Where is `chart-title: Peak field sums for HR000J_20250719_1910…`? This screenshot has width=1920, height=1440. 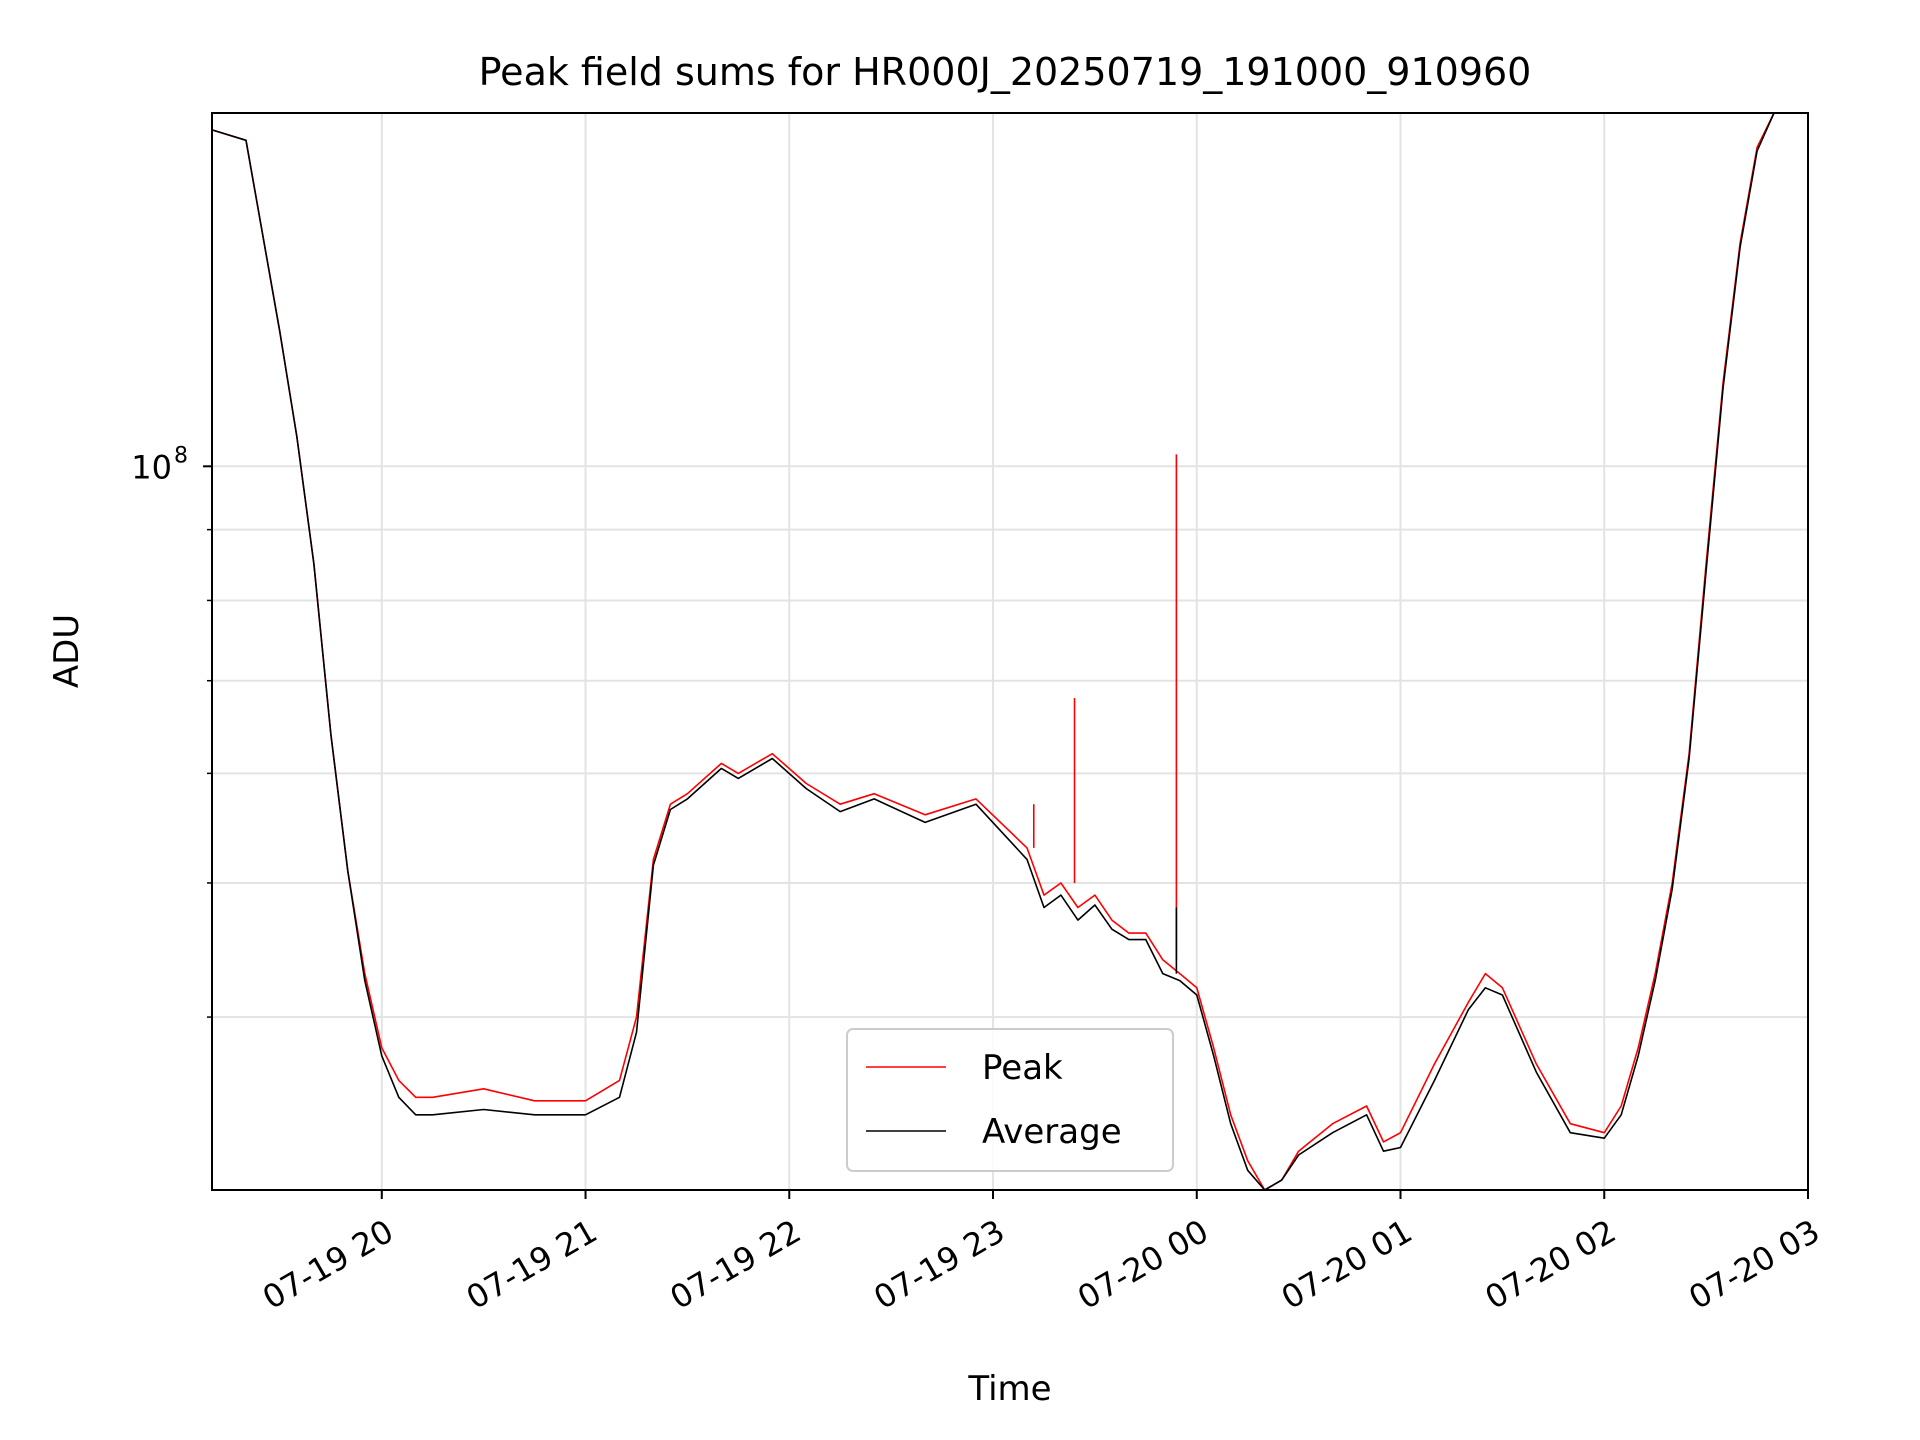
chart-title: Peak field sums for HR000J_20250719_1910… is located at coordinates (1005, 72).